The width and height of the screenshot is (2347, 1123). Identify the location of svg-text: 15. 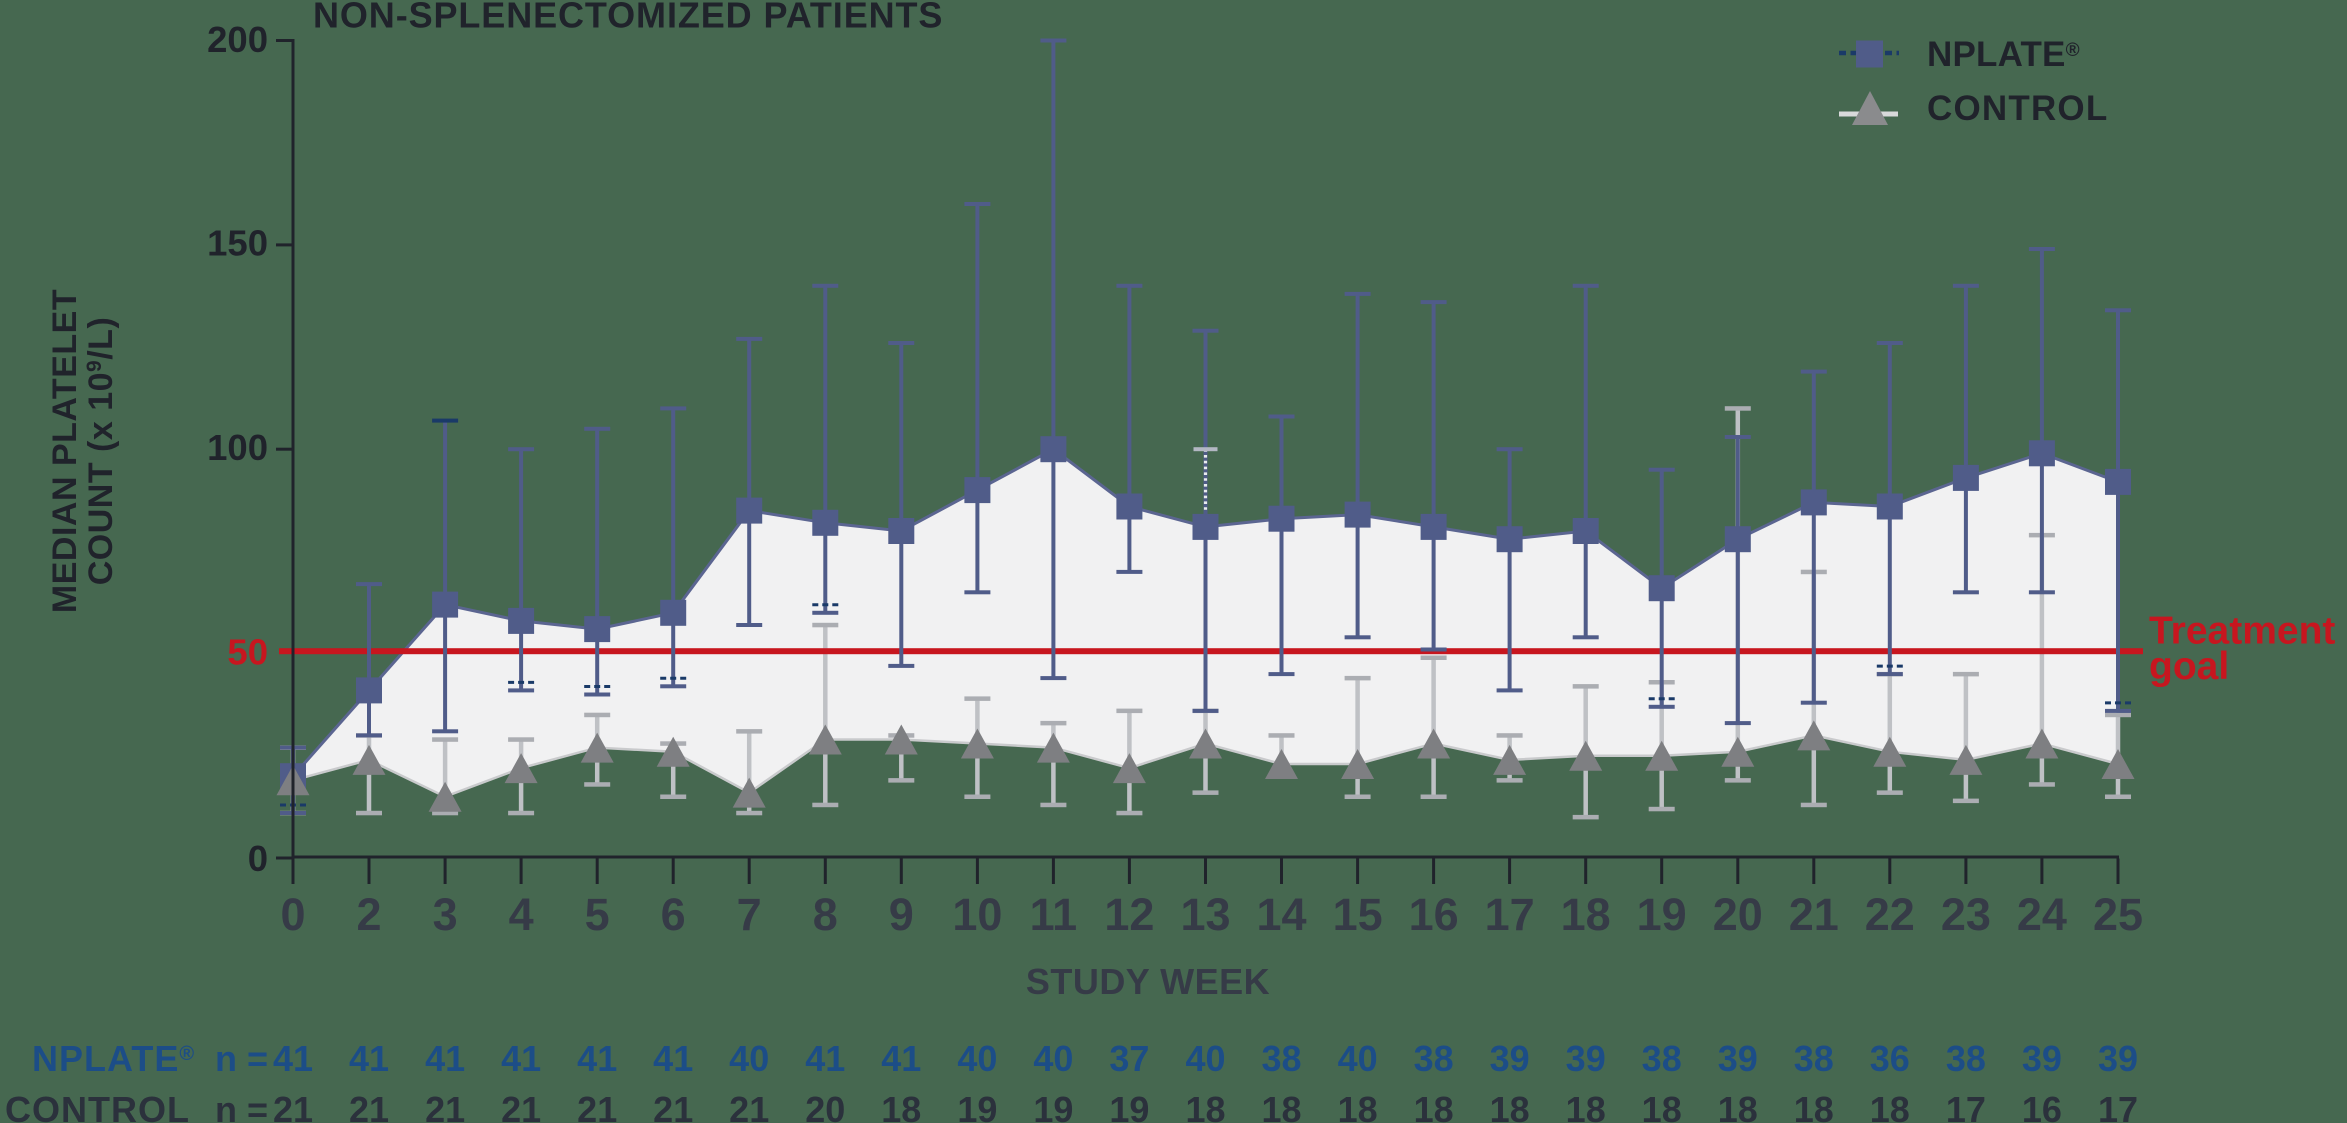
(1358, 914).